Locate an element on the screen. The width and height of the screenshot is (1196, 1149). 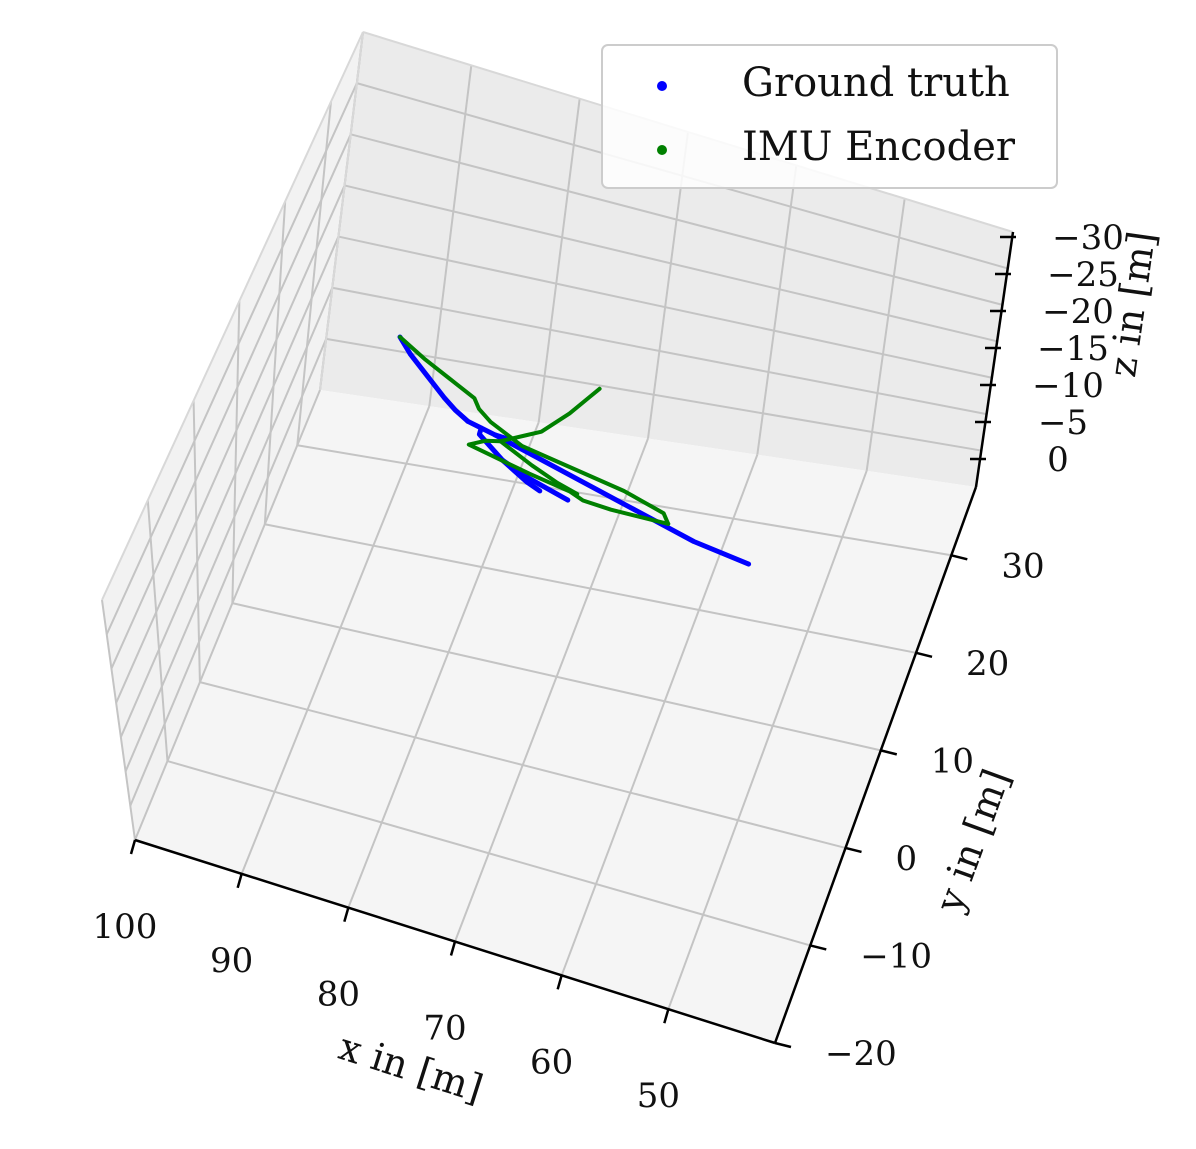
legend-marker-imu-encoder is located at coordinates (662, 150).